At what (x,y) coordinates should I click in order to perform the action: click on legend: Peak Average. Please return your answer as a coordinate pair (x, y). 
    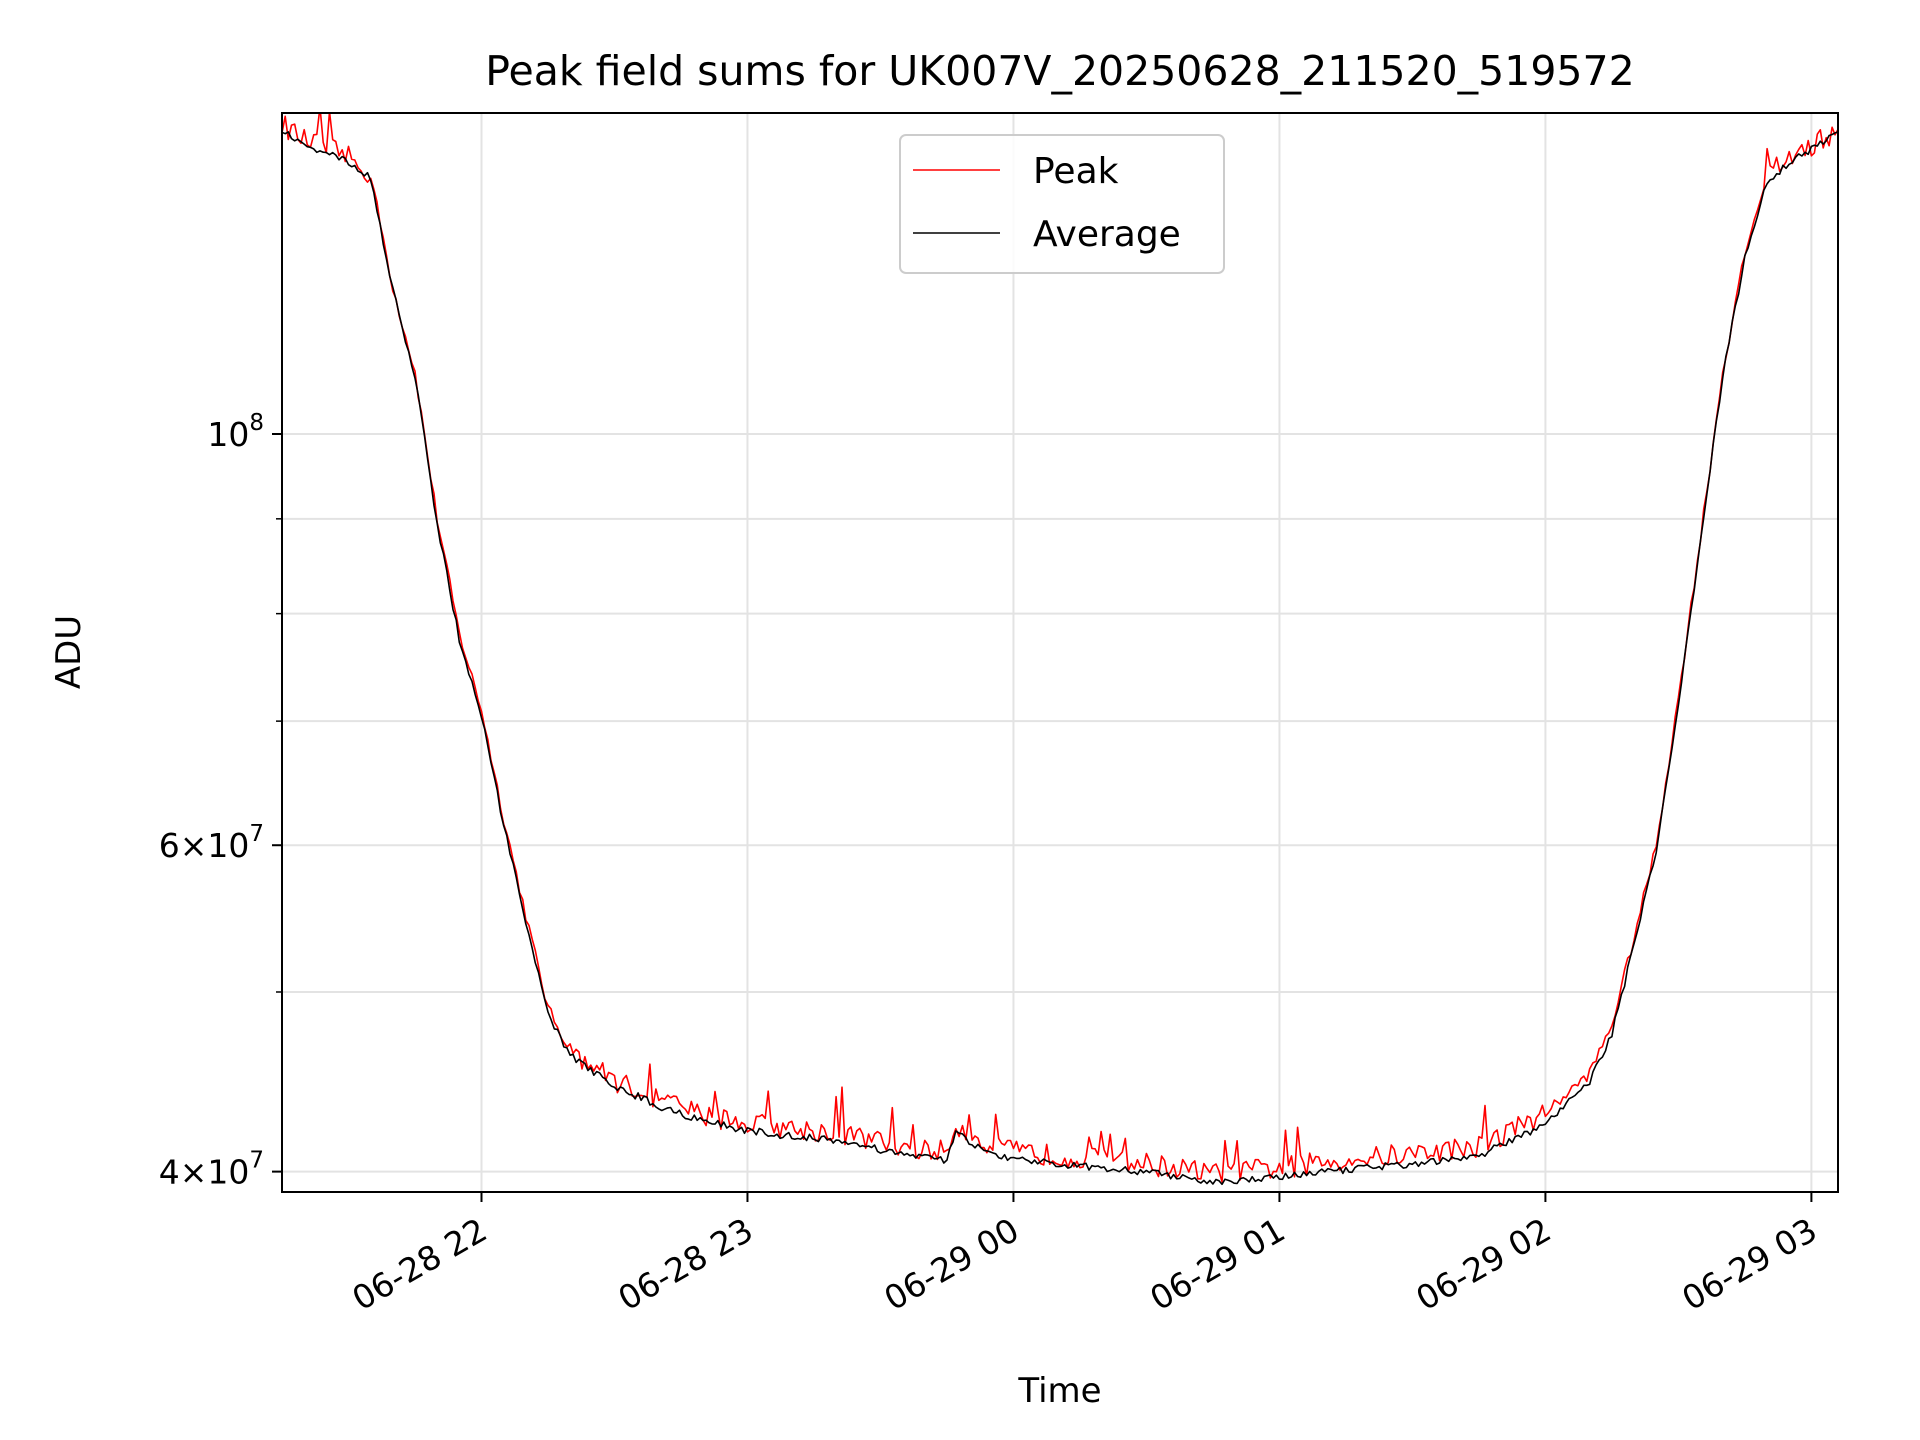
    Looking at the image, I should click on (1062, 204).